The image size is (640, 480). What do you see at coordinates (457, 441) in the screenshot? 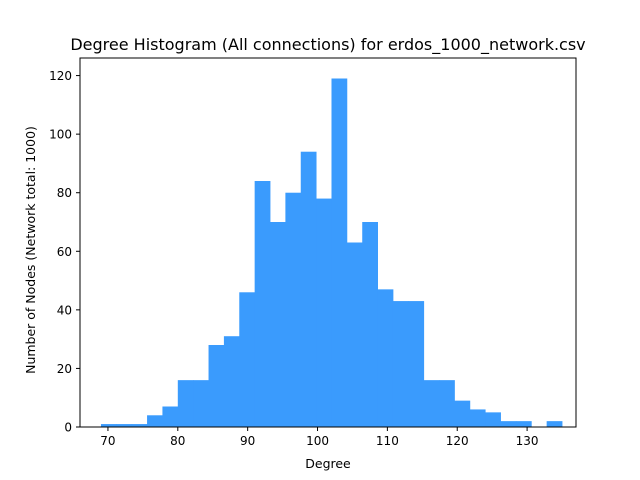
I see `x-tick-label: 120` at bounding box center [457, 441].